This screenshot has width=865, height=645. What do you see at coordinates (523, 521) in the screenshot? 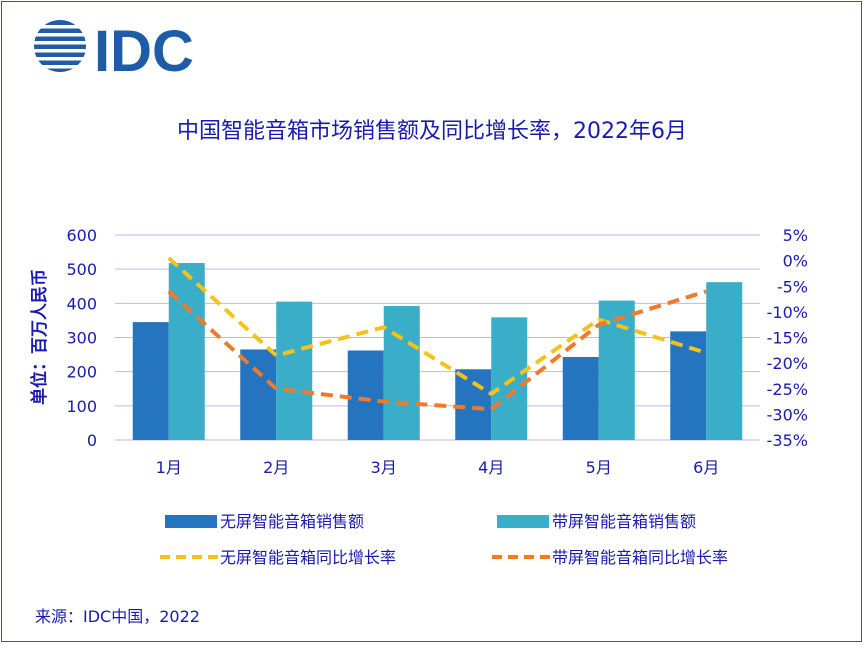
I see `legend-swatch-bar-screen` at bounding box center [523, 521].